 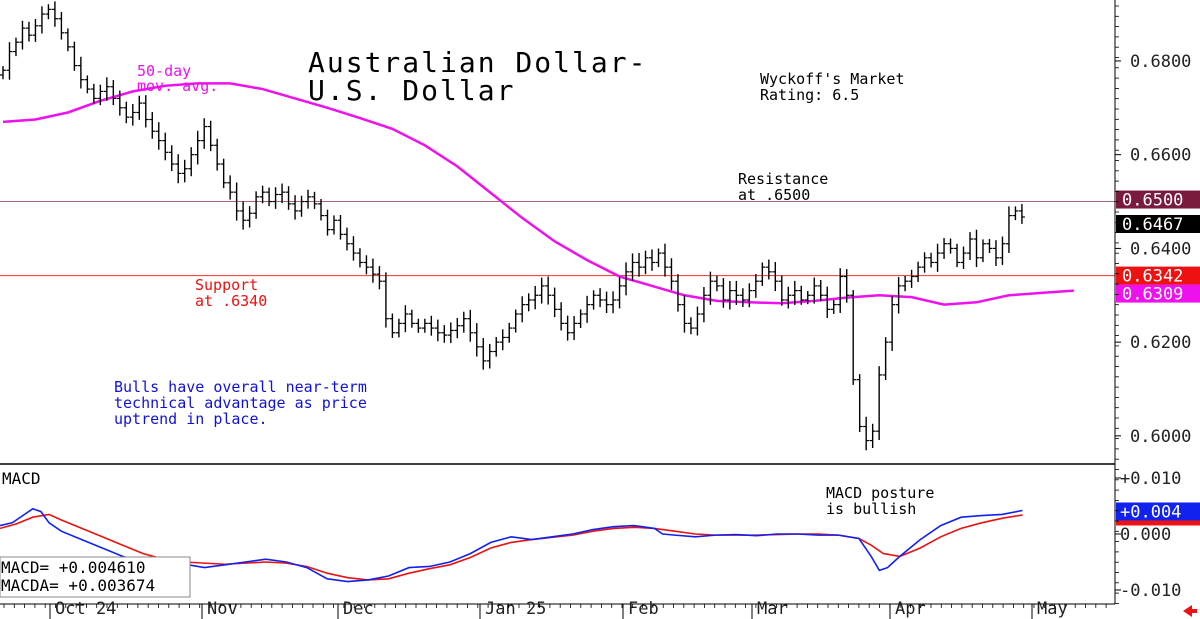 What do you see at coordinates (1160, 156) in the screenshot?
I see `price-tick-label: 0.6600` at bounding box center [1160, 156].